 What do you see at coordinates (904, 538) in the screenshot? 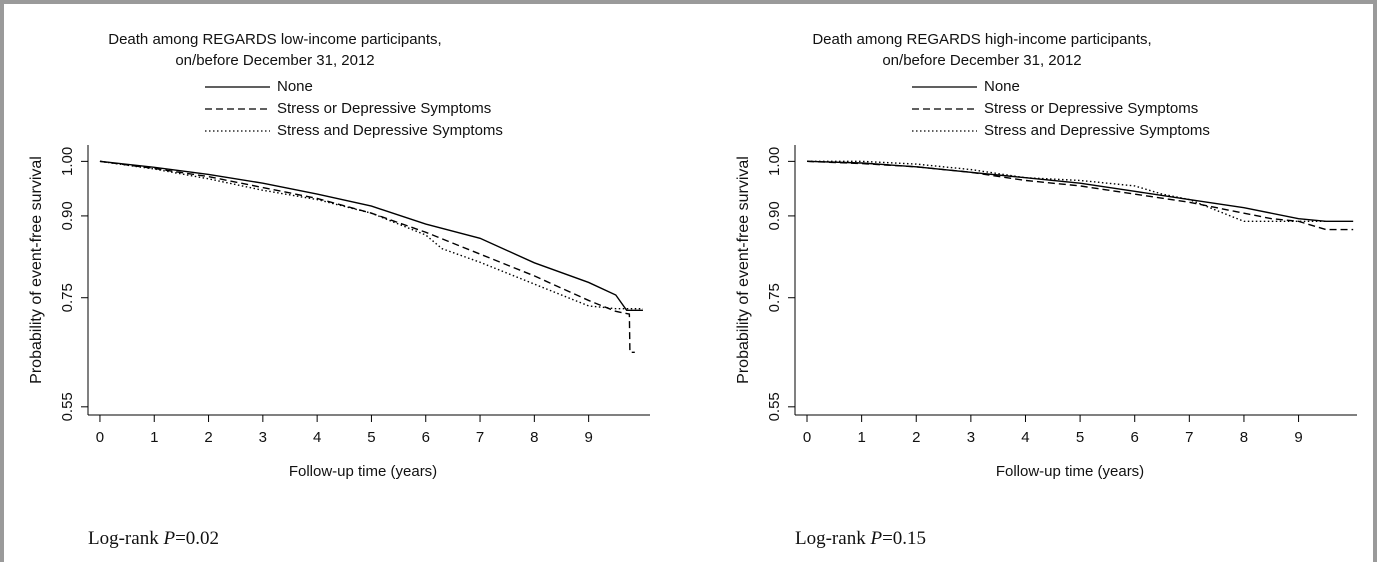
I see `annotation-part: =0.15` at bounding box center [904, 538].